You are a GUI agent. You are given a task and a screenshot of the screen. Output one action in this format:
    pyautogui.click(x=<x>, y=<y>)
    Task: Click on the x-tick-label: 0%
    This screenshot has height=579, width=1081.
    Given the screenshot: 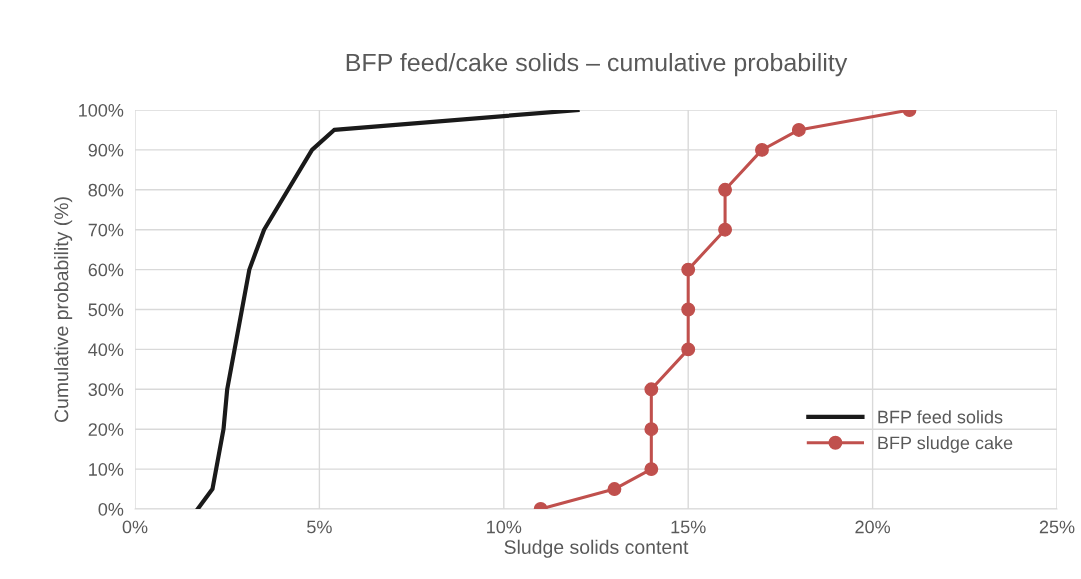 What is the action you would take?
    pyautogui.click(x=135, y=527)
    